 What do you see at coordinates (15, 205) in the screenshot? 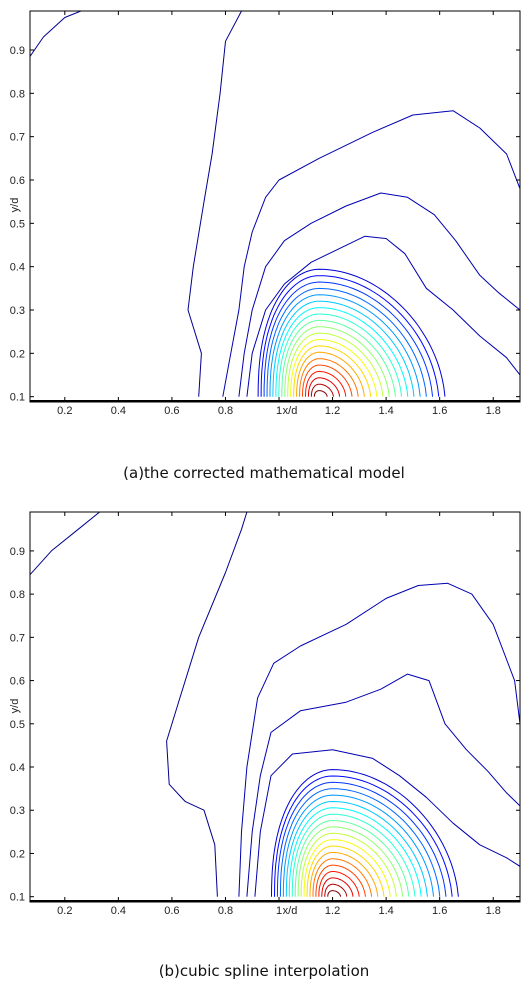
I see `y-axis-label-a: y/d` at bounding box center [15, 205].